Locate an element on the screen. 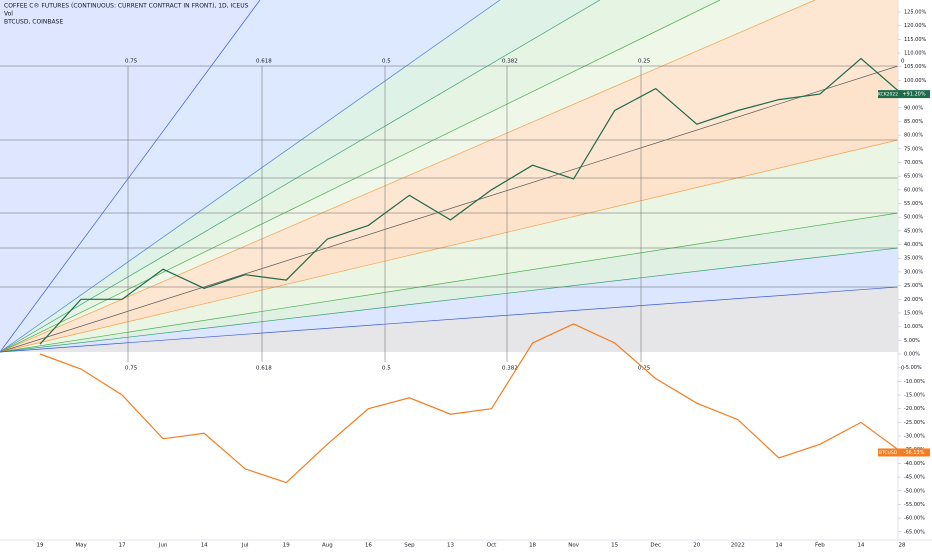  y-tick-label: 50.00% is located at coordinates (913, 218).